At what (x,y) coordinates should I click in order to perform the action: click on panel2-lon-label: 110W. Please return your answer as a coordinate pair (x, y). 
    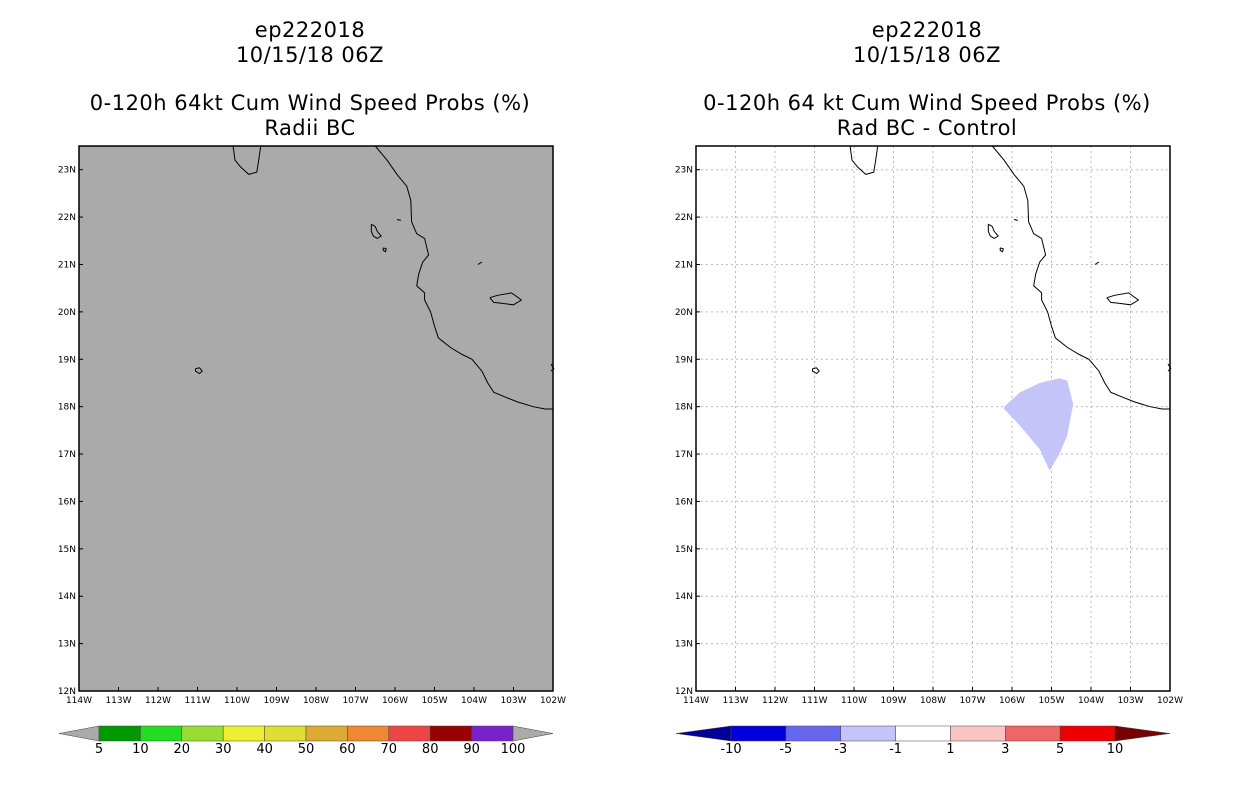
    Looking at the image, I should click on (854, 701).